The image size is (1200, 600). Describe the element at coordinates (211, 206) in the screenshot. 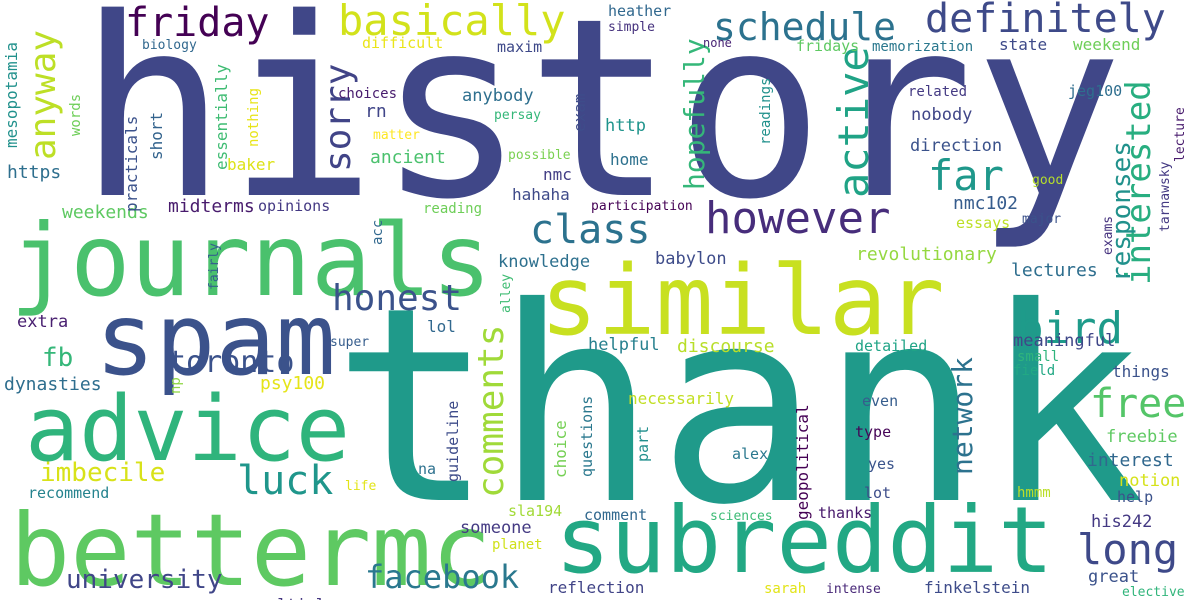

I see `word-midterms: midterms` at that location.